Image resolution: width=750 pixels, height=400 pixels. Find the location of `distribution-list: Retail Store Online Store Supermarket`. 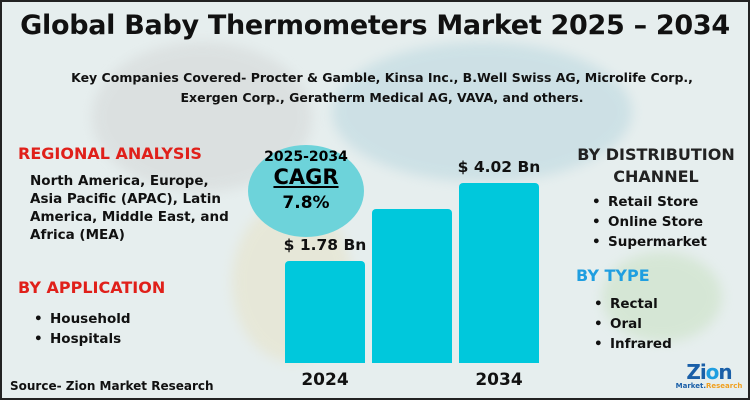

distribution-list: Retail Store Online Store Supermarket is located at coordinates (648, 222).